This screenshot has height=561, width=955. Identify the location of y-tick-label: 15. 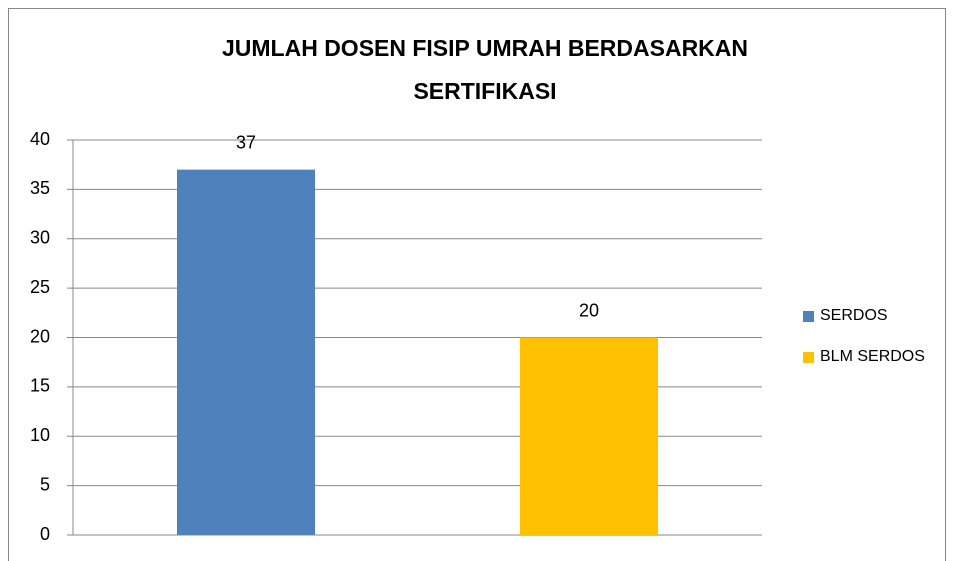
(40, 386).